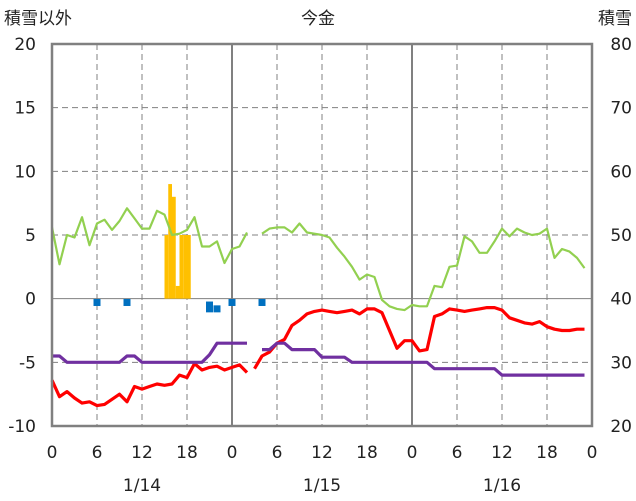 This screenshot has height=501, width=636. What do you see at coordinates (27, 363) in the screenshot?
I see `left-tick-label: -5` at bounding box center [27, 363].